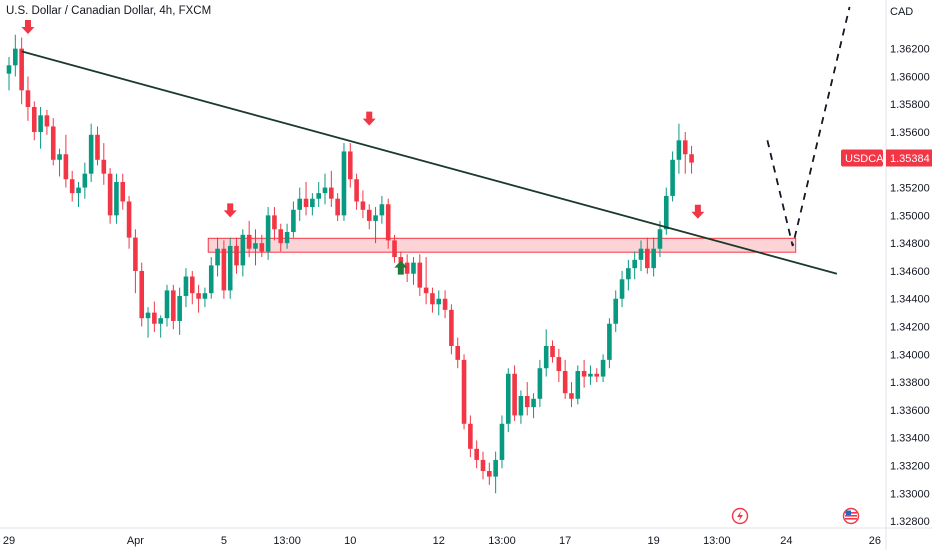 The image size is (932, 550). I want to click on price-badge-text: 1.35384, so click(910, 159).